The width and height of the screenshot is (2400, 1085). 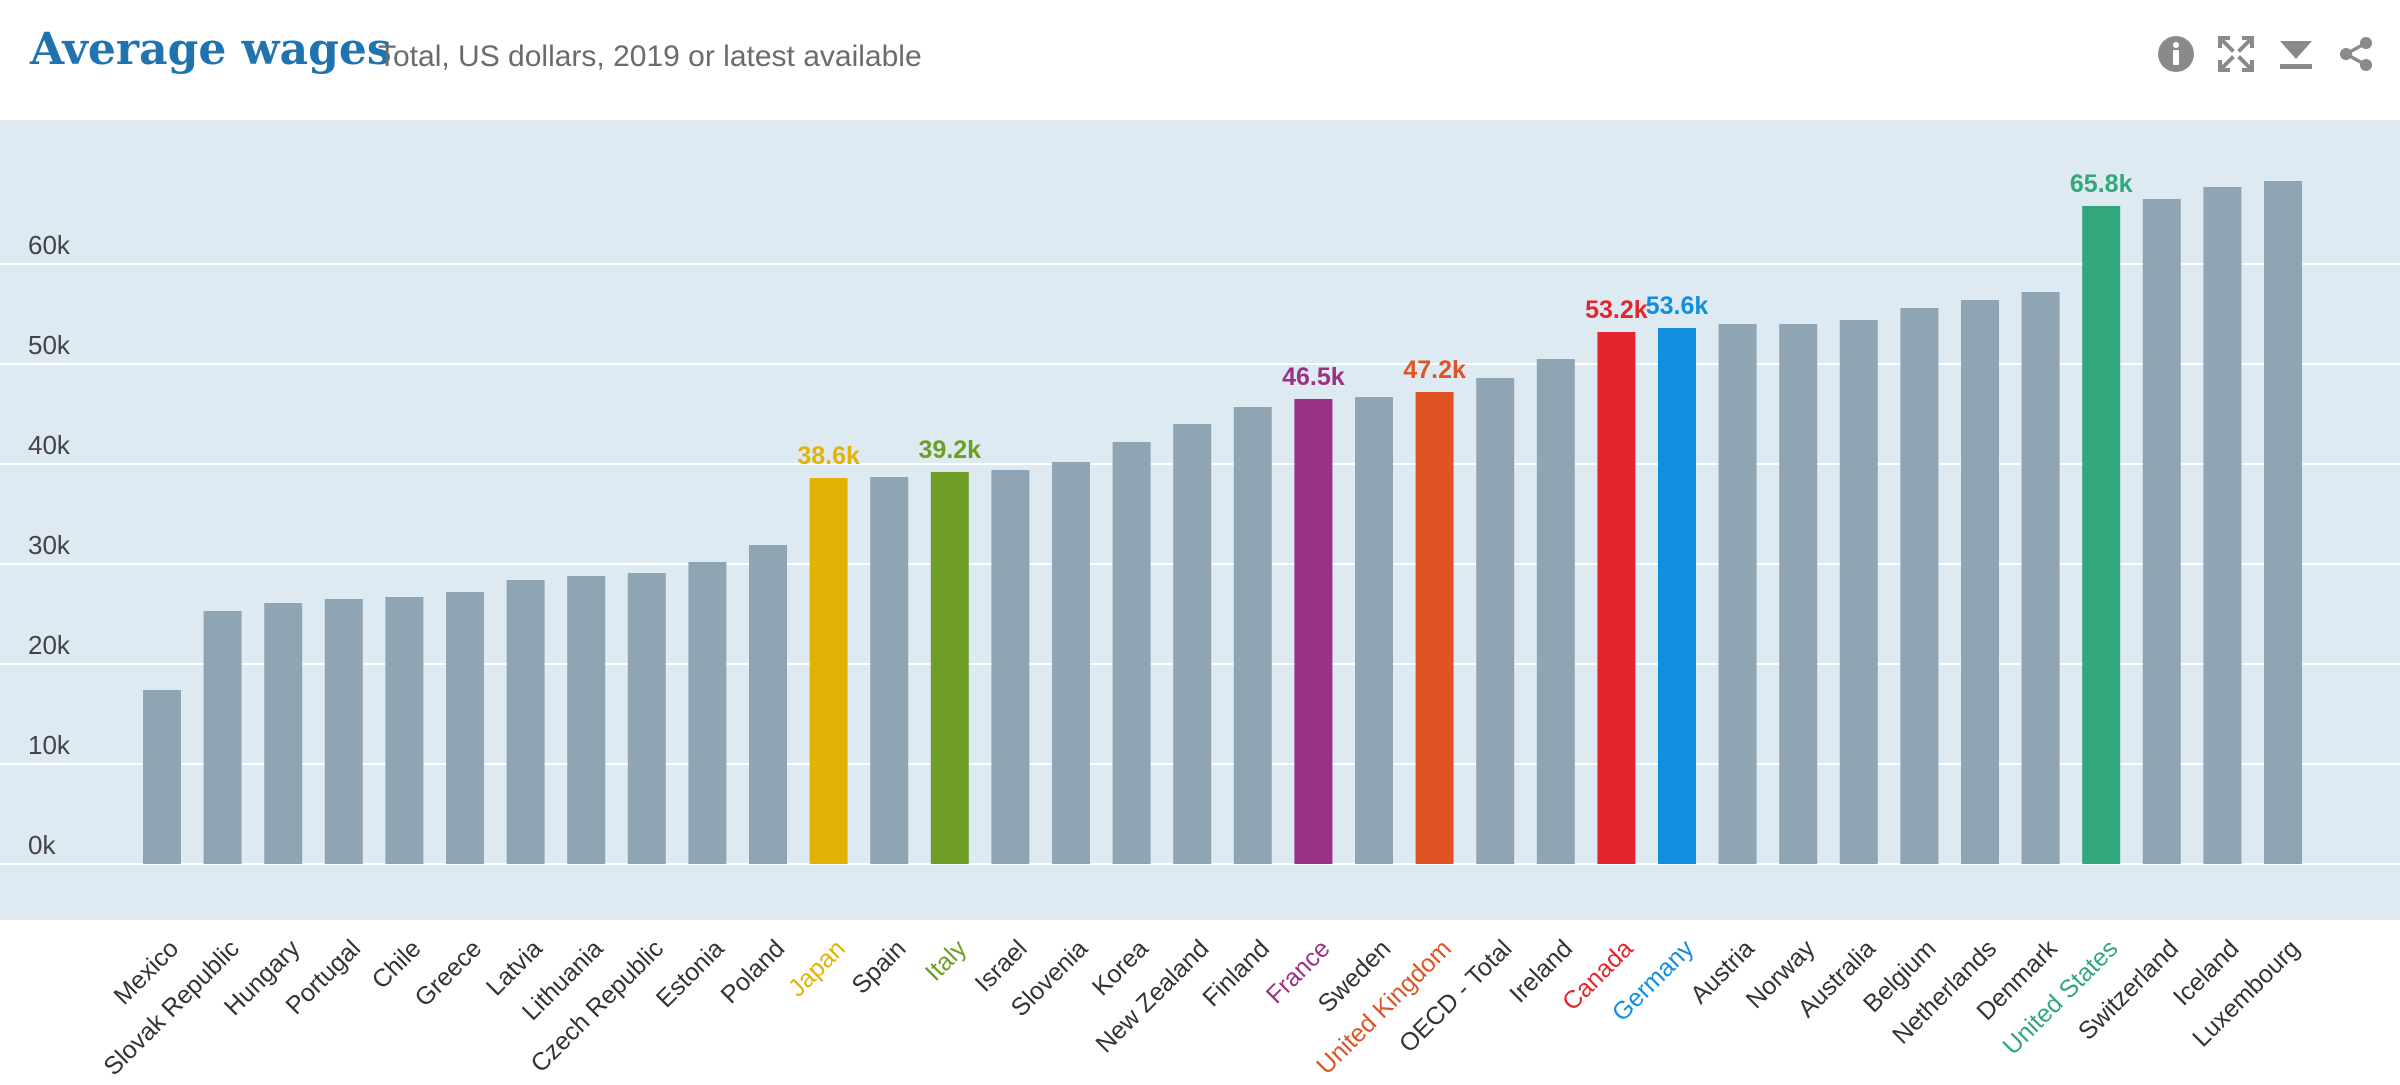 What do you see at coordinates (752, 971) in the screenshot?
I see `x-tick-label: Poland` at bounding box center [752, 971].